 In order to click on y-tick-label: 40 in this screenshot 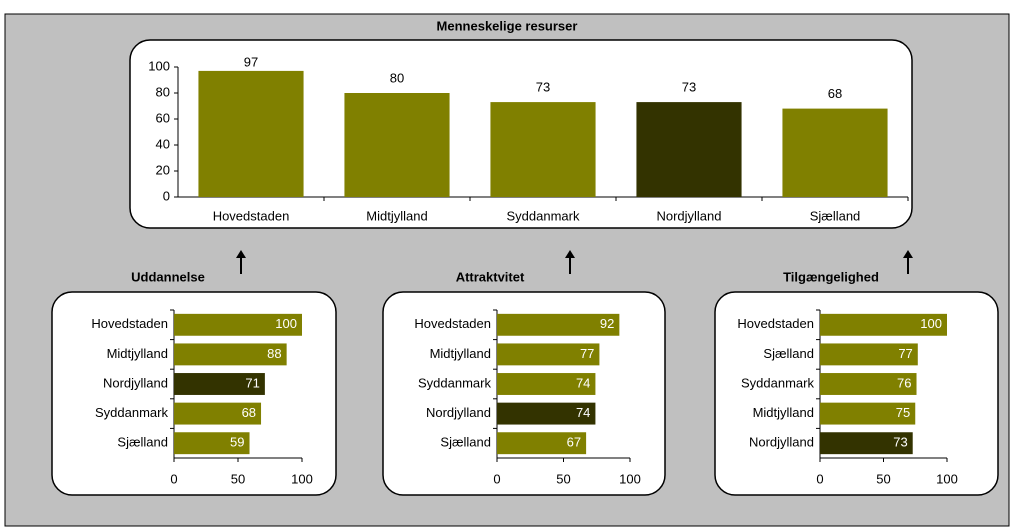, I will do `click(163, 143)`.